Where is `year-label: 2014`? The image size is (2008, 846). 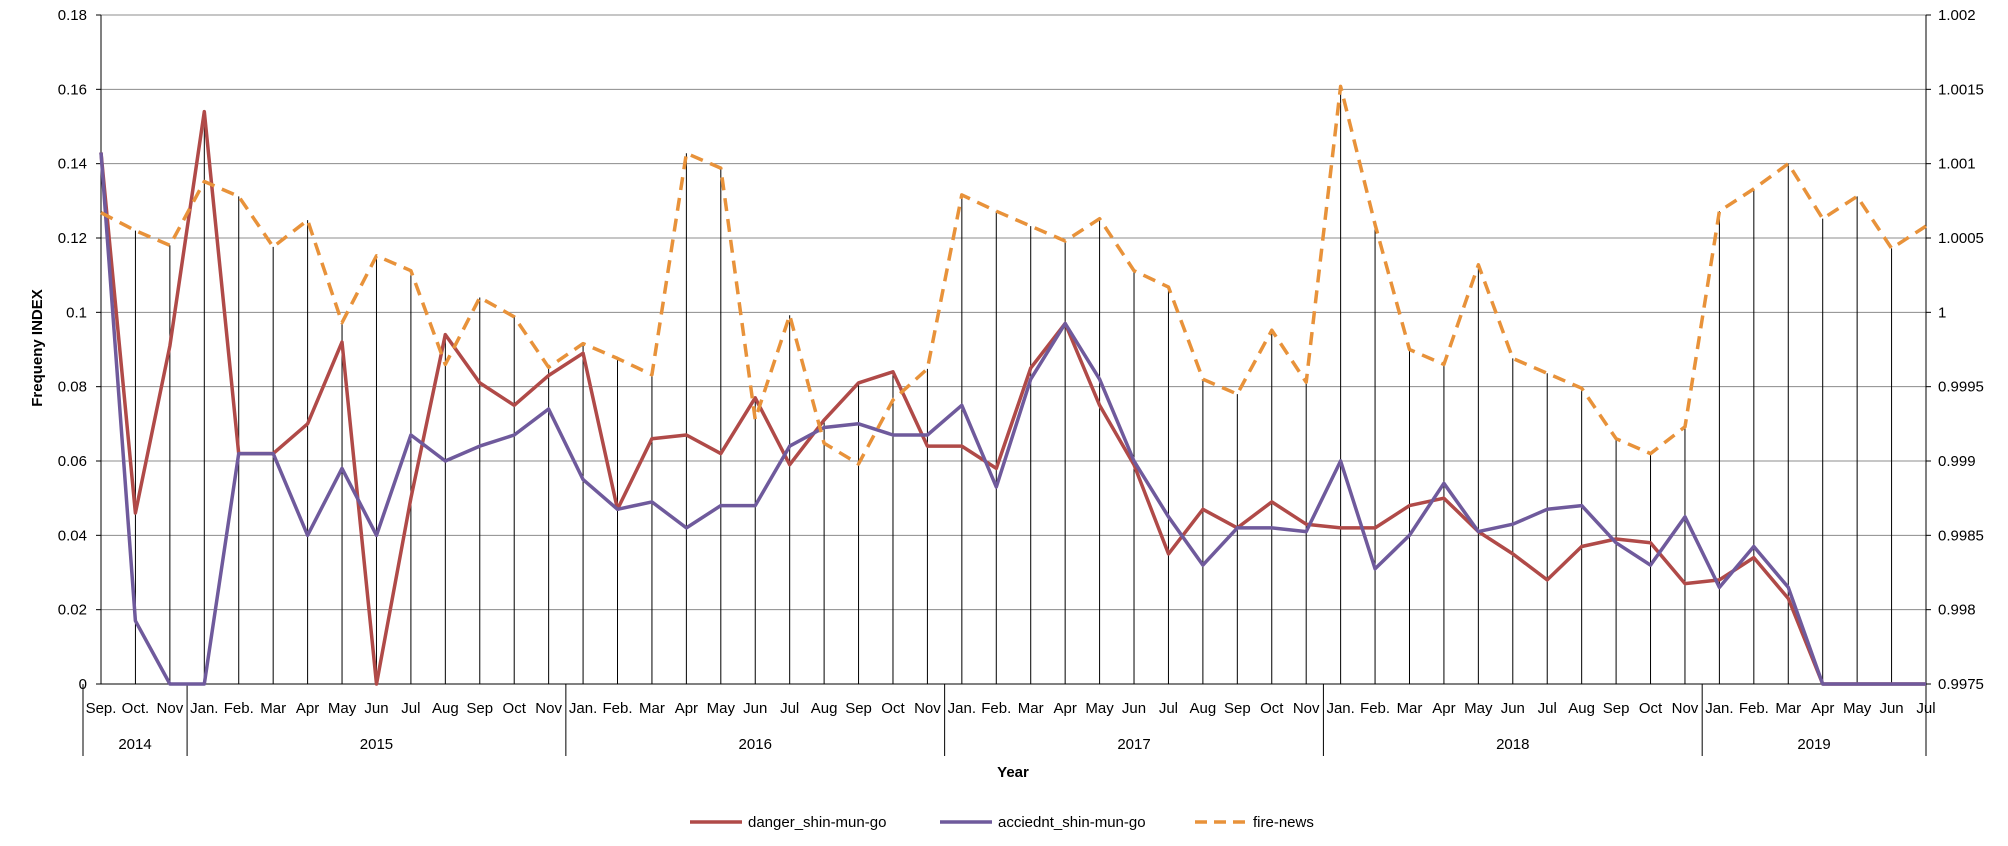 year-label: 2014 is located at coordinates (134, 744).